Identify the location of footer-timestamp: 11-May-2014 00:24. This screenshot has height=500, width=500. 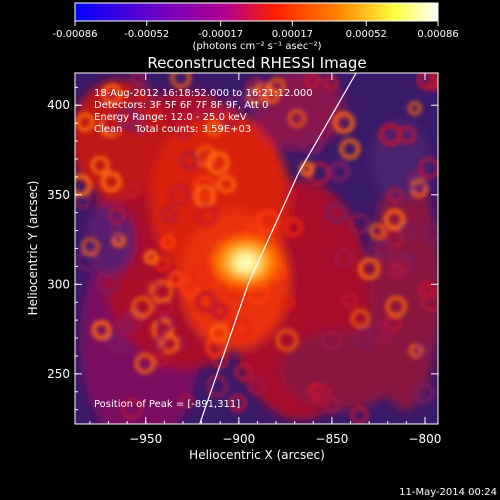
(448, 492).